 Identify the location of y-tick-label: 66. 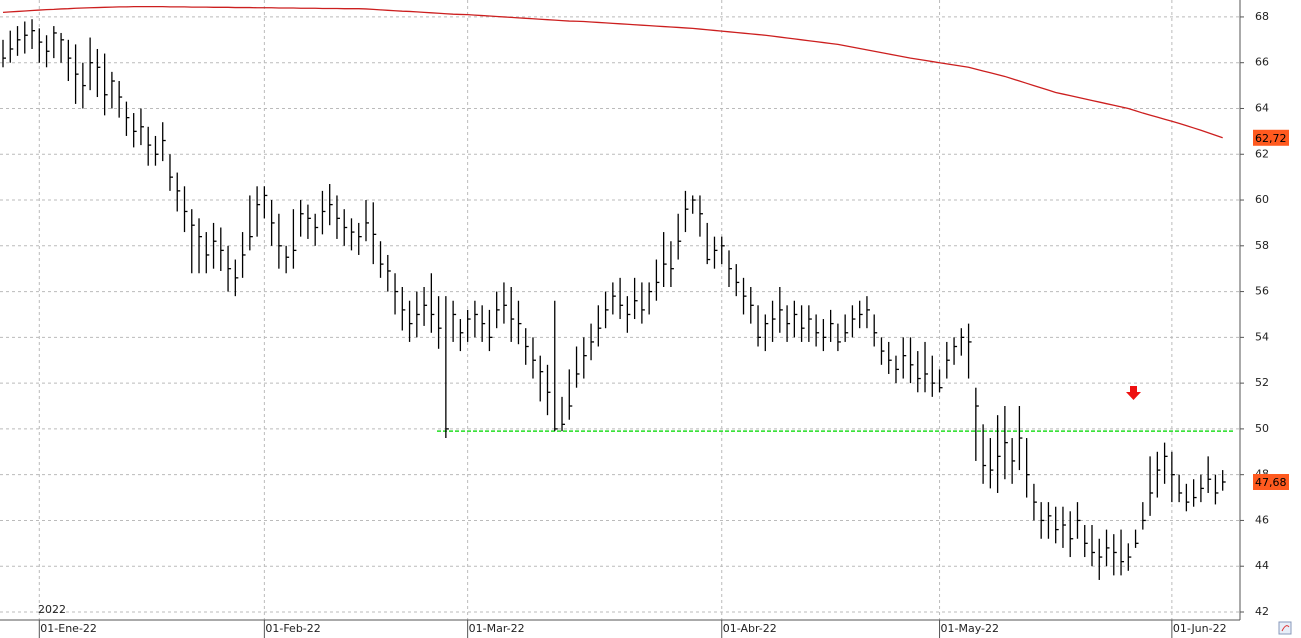
(1262, 62).